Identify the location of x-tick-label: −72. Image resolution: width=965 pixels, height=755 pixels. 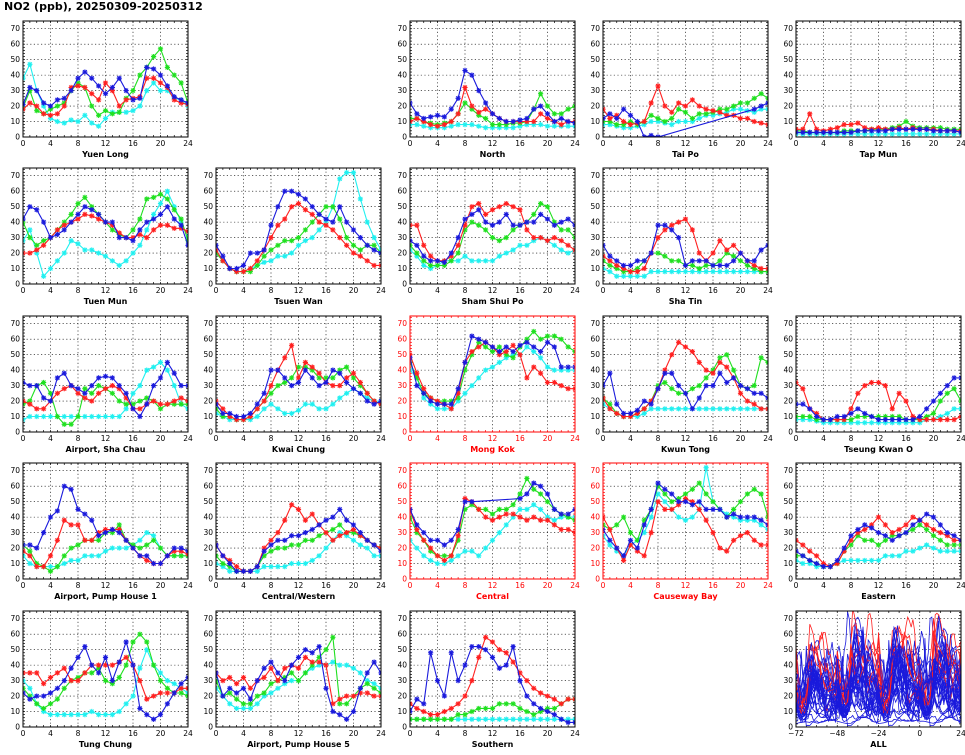
(796, 733).